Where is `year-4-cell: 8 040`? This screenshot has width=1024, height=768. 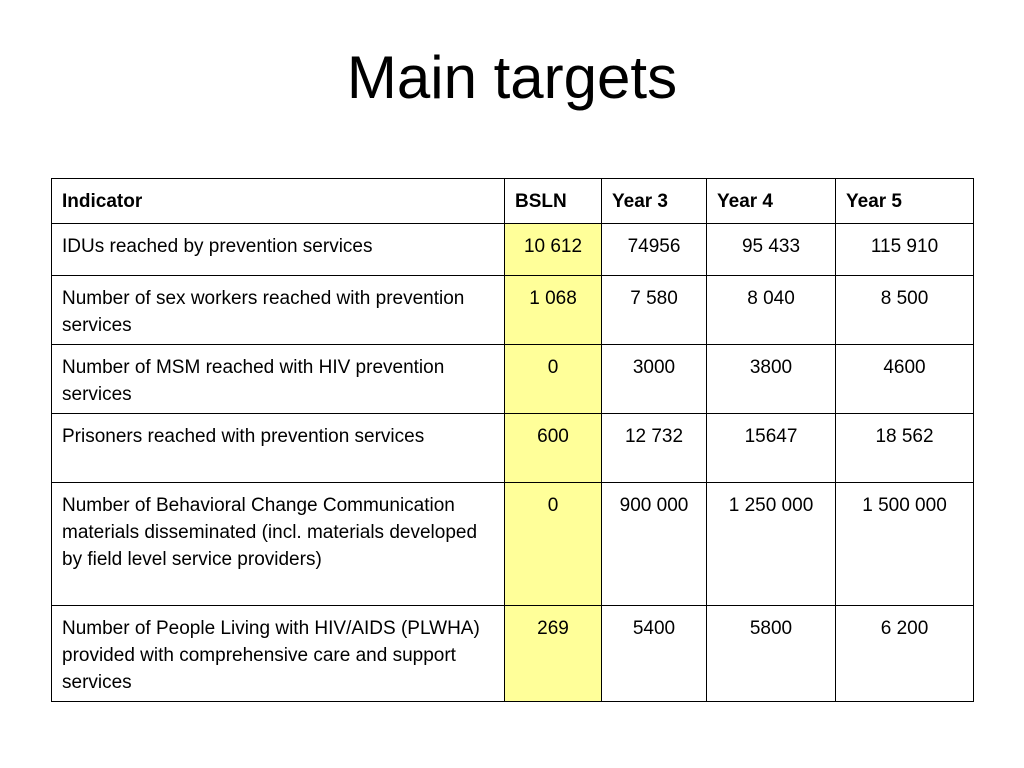 year-4-cell: 8 040 is located at coordinates (771, 310).